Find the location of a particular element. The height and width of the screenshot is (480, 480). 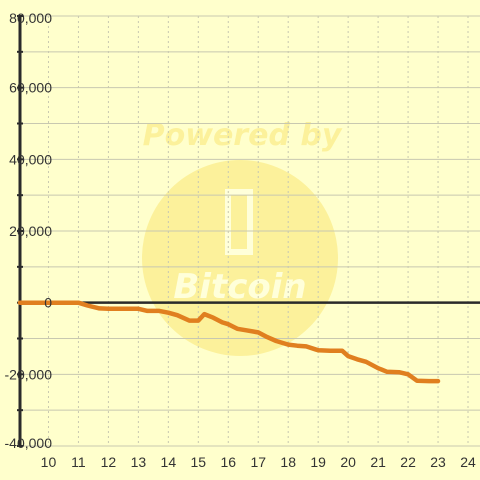

x-tick-label: 17 is located at coordinates (258, 462).